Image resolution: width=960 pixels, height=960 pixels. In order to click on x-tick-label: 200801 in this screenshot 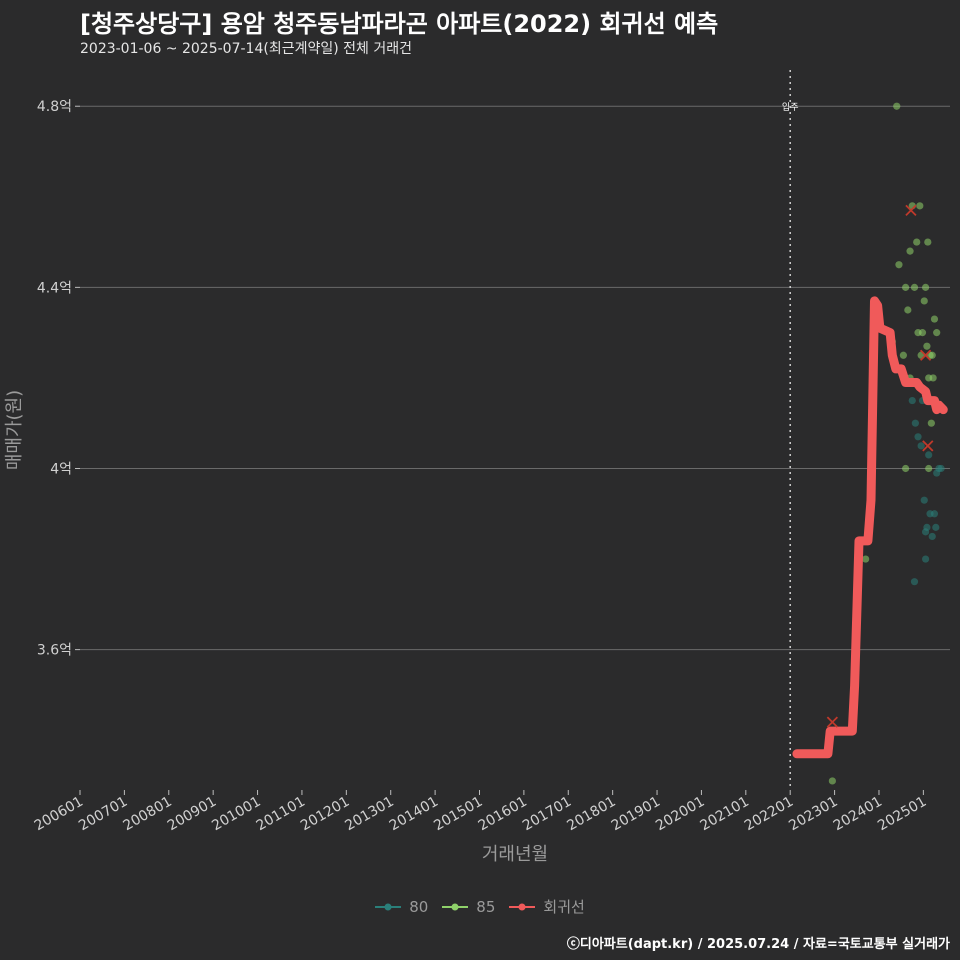, I will do `click(147, 814)`.